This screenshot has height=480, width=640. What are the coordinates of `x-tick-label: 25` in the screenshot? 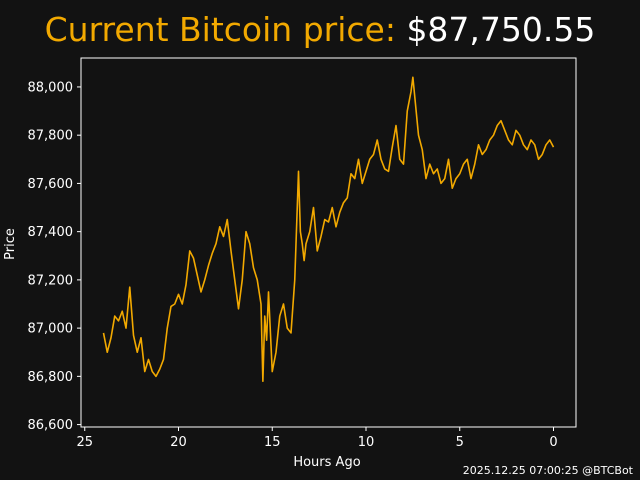 It's located at (84, 442).